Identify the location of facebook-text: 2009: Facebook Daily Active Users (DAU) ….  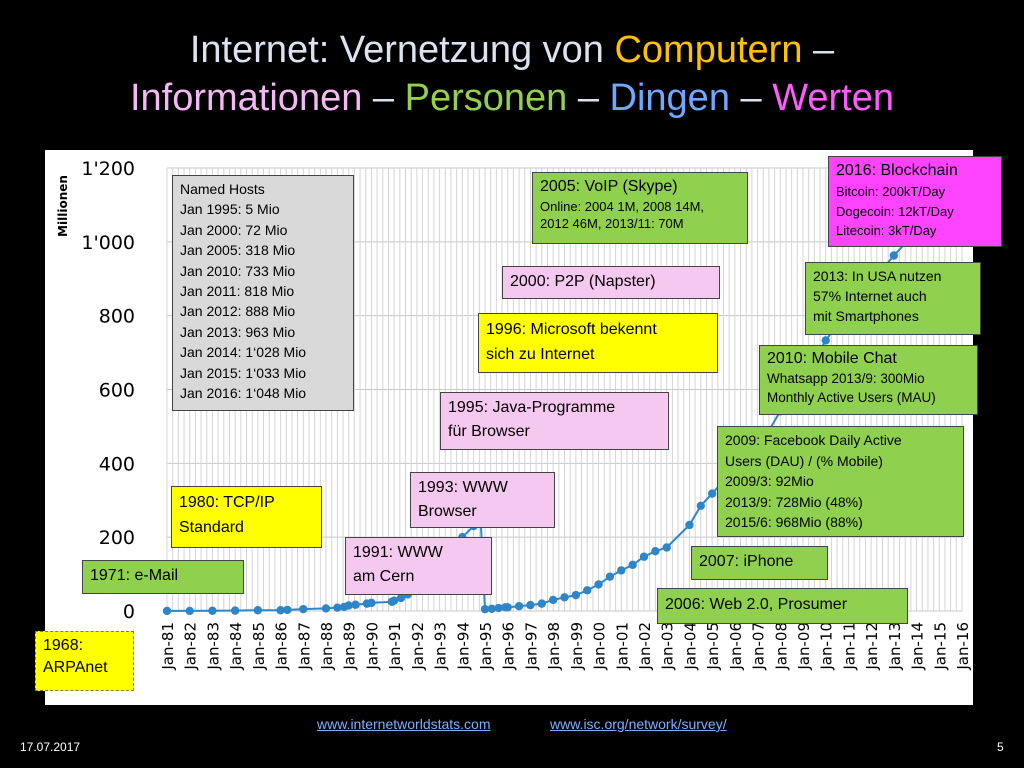
(813, 481).